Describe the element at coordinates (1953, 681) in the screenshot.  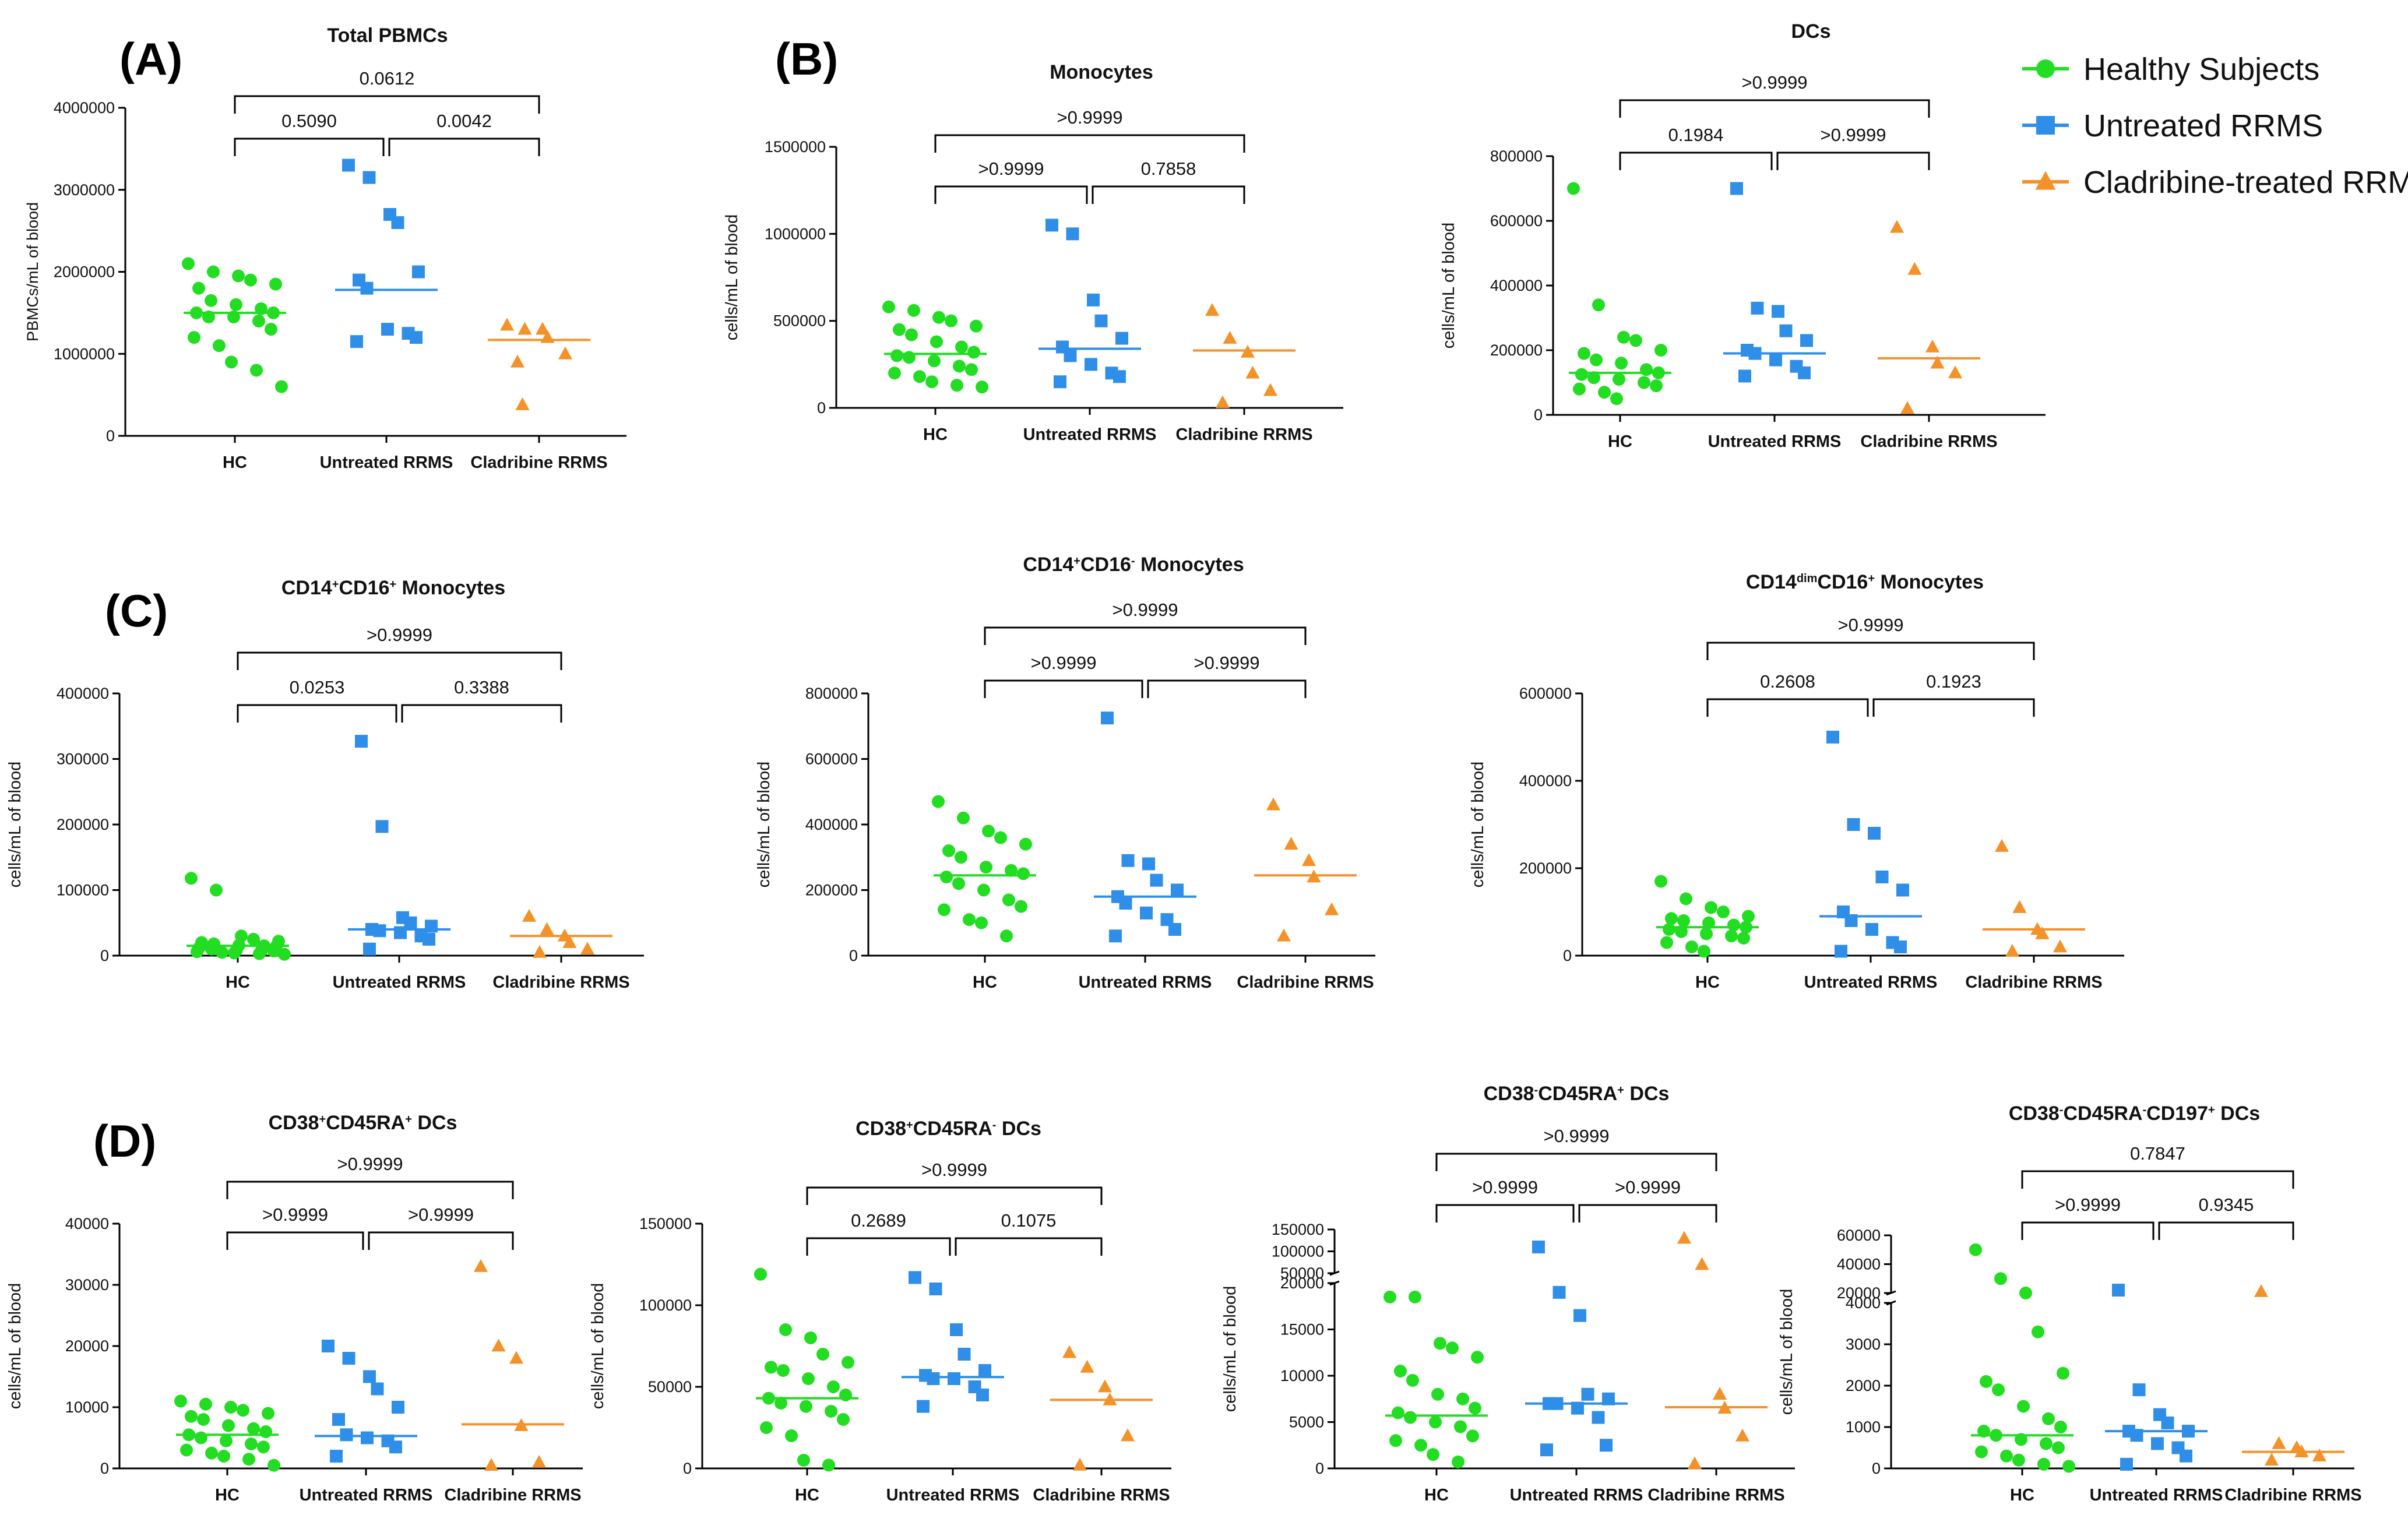
I see `p-value-label: 0.1923` at that location.